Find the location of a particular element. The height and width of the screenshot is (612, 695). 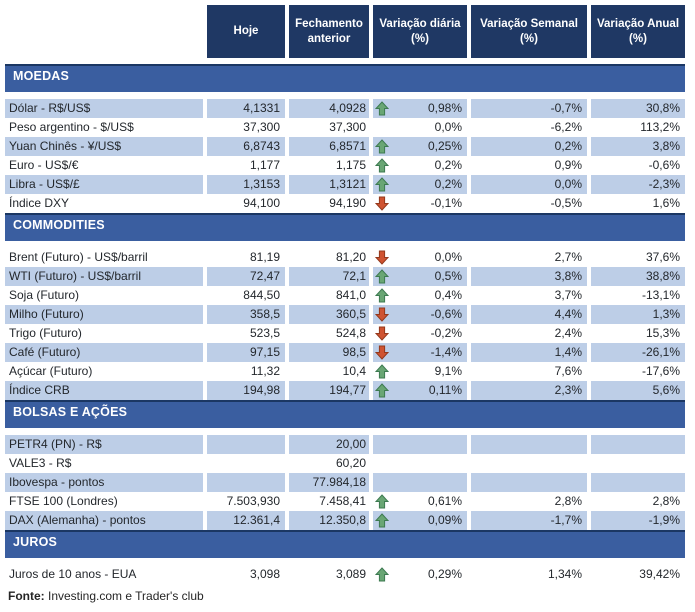

row-label: VALE3 - R$ is located at coordinates (40, 463).